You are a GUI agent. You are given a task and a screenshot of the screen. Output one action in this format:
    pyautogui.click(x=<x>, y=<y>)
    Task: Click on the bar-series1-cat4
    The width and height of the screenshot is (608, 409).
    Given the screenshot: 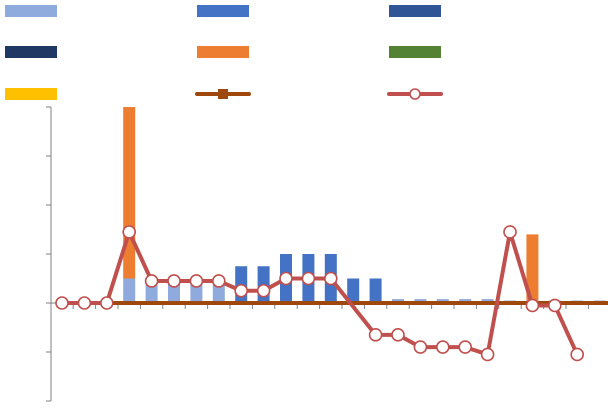 What is the action you would take?
    pyautogui.click(x=129, y=290)
    